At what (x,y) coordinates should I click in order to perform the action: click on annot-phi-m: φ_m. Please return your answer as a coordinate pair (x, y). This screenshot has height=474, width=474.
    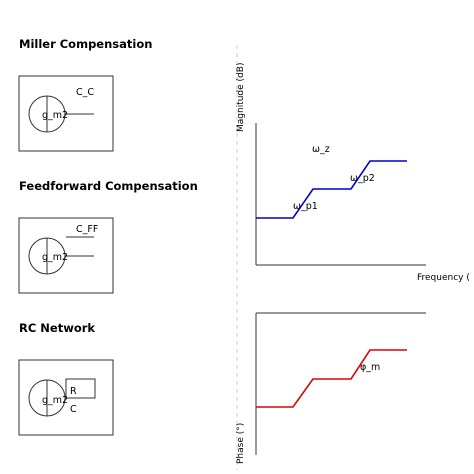
    Looking at the image, I should click on (370, 367).